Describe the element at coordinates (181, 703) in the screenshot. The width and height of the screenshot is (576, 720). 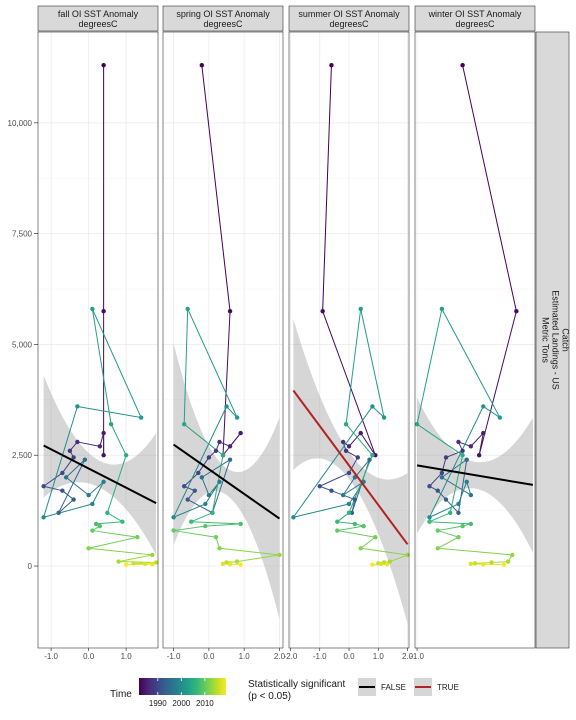
I see `time-legend-label: 2000` at that location.